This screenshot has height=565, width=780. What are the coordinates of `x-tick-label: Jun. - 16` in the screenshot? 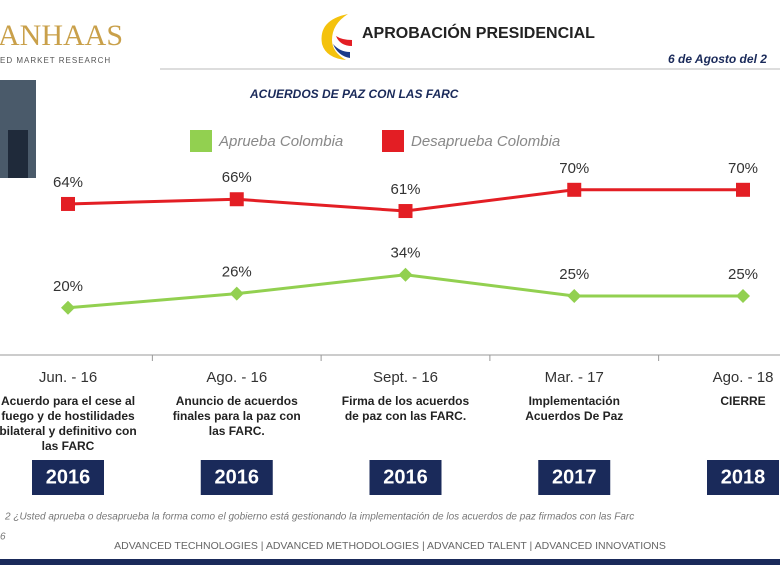 It's located at (68, 377).